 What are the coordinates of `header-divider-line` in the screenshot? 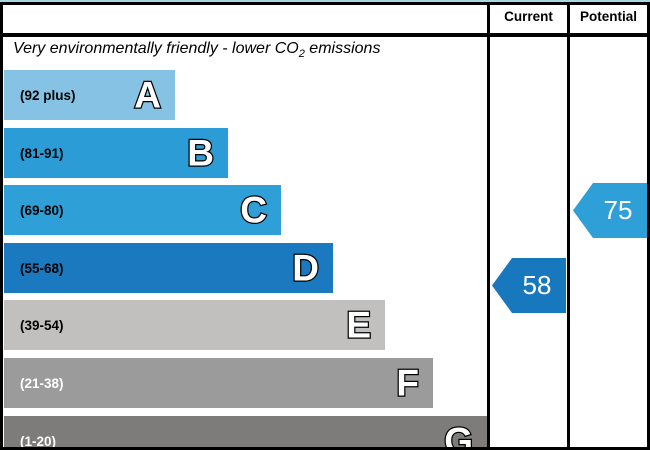 It's located at (325, 35).